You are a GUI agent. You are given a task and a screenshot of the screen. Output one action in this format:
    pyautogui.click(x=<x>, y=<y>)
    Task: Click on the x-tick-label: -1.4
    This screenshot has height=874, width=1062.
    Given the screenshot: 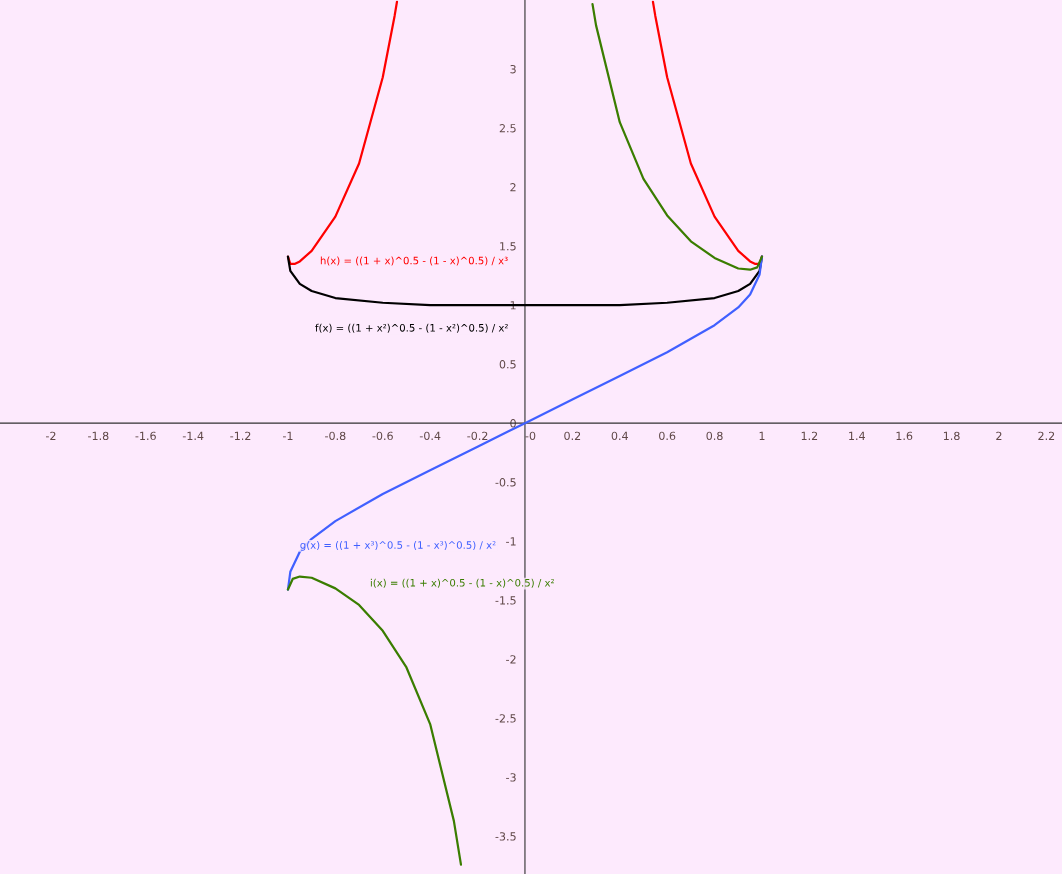 What is the action you would take?
    pyautogui.click(x=193, y=435)
    